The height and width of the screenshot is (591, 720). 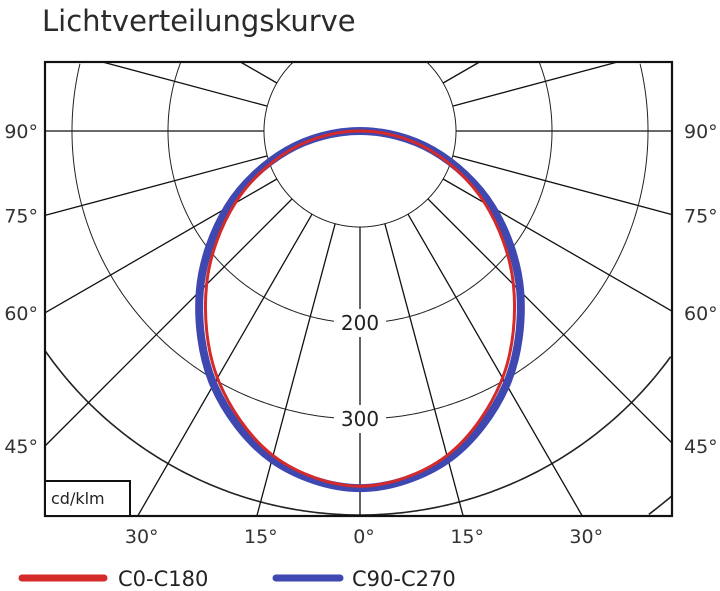 I want to click on legend-label-c0-c180: C0-C180, so click(x=163, y=579).